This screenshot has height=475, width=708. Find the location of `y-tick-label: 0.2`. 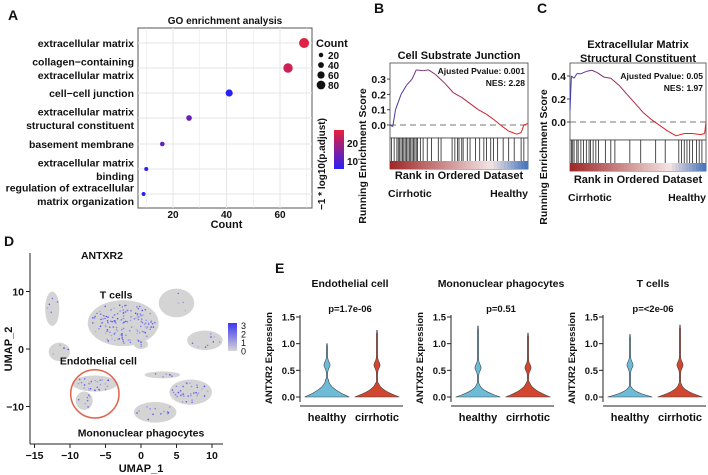

y-tick-label: 0.2 is located at coordinates (558, 100).